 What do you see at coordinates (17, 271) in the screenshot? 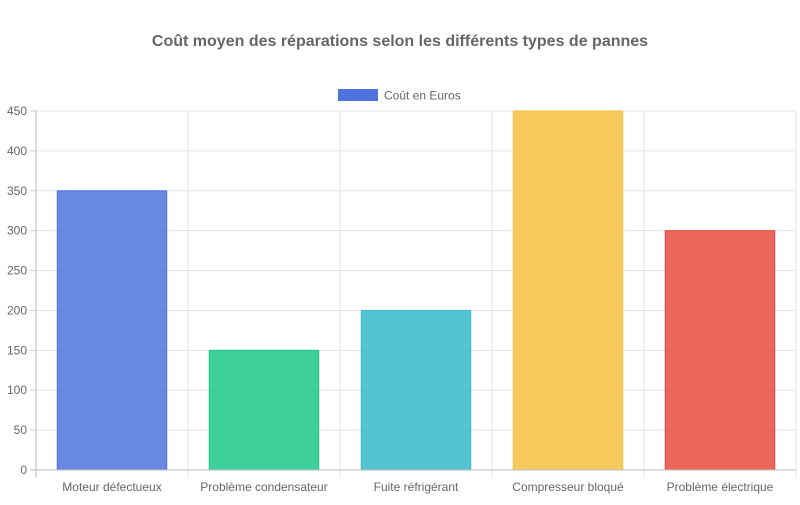
I see `y-tick-label: 250` at bounding box center [17, 271].